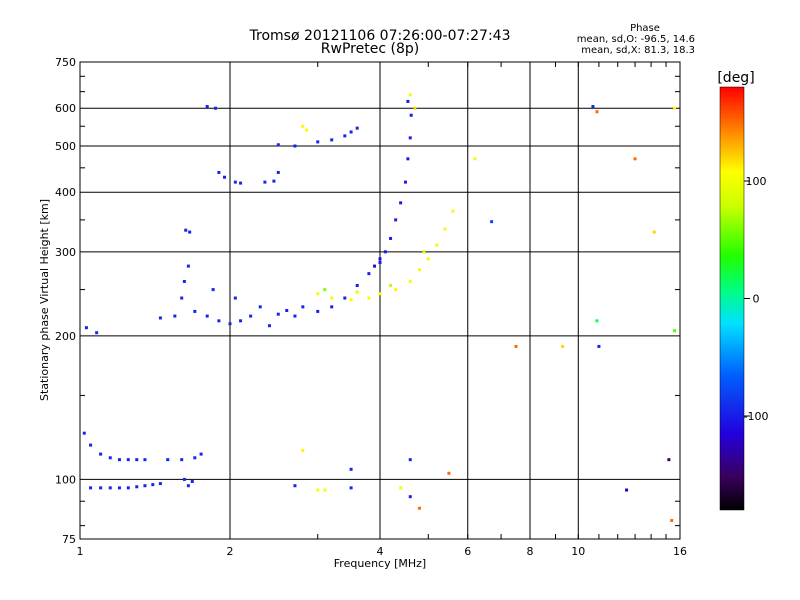 The height and width of the screenshot is (600, 800). I want to click on colorbar-tick-label: 100, so click(756, 181).